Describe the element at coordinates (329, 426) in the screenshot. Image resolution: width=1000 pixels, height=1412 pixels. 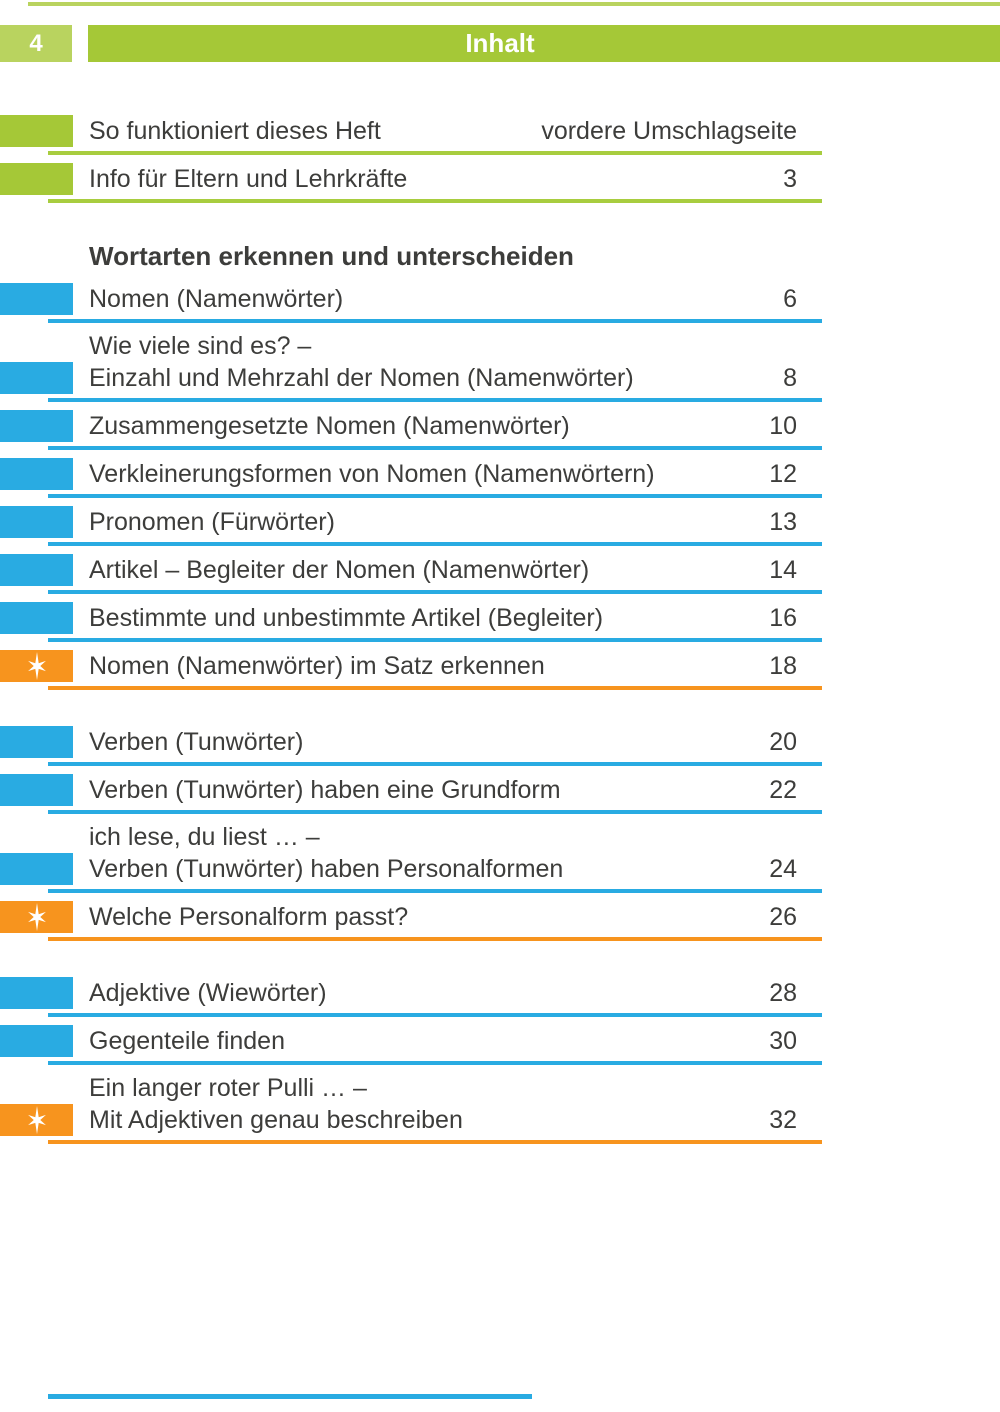
I see `entry-title: Zusammengesetzte Nomen (Namenwörter)` at that location.